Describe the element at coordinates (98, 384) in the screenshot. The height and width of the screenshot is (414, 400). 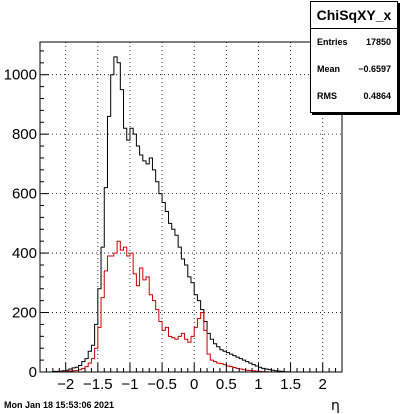
I see `x-tick-label: −1.5` at that location.